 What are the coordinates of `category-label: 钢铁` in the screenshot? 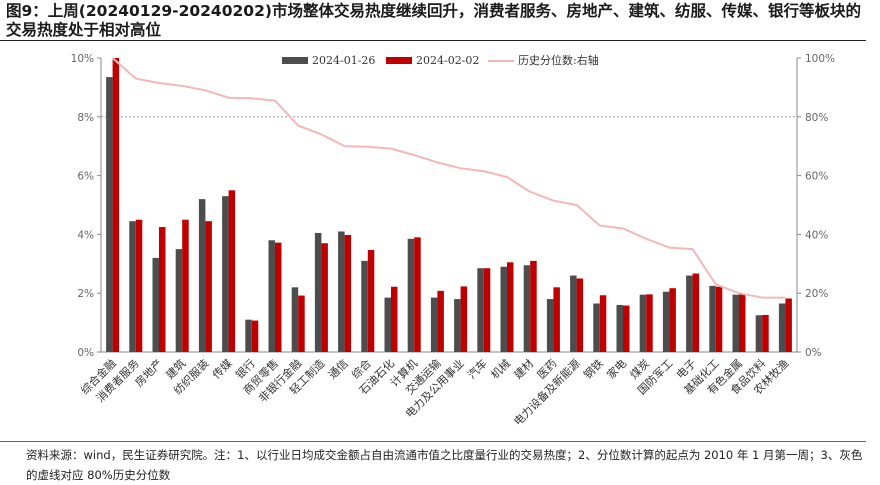 It's located at (593, 369).